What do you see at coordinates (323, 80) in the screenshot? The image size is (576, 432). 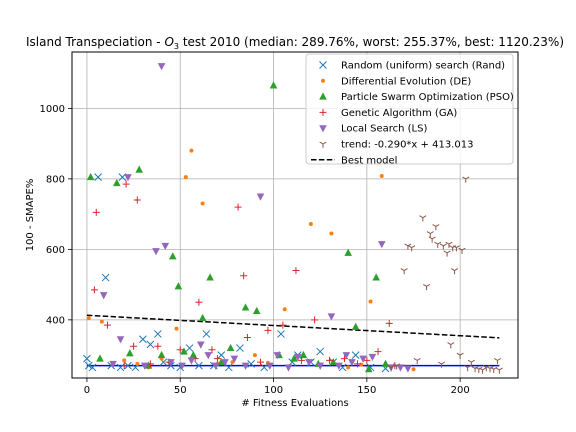 I see `legend-marker-de` at bounding box center [323, 80].